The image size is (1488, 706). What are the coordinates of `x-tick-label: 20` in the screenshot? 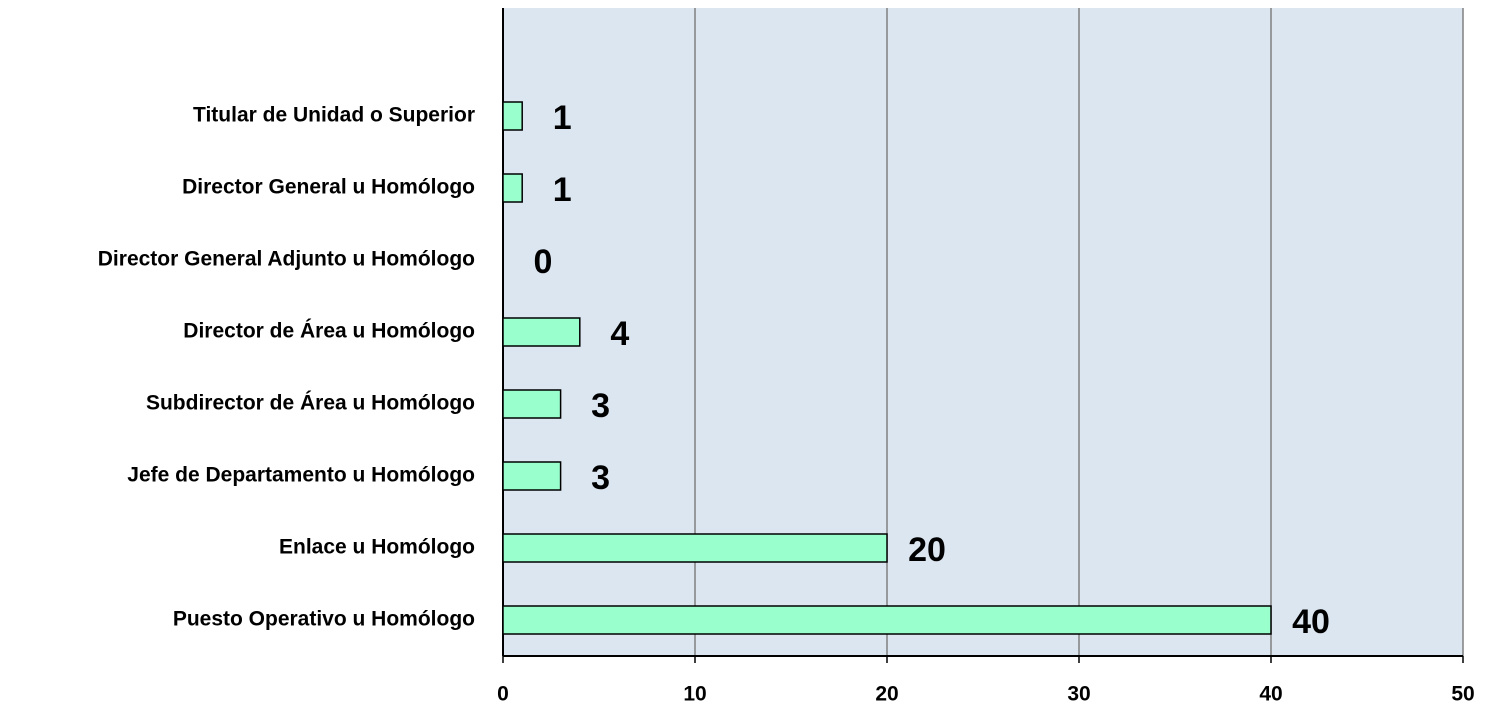 It's located at (886, 694).